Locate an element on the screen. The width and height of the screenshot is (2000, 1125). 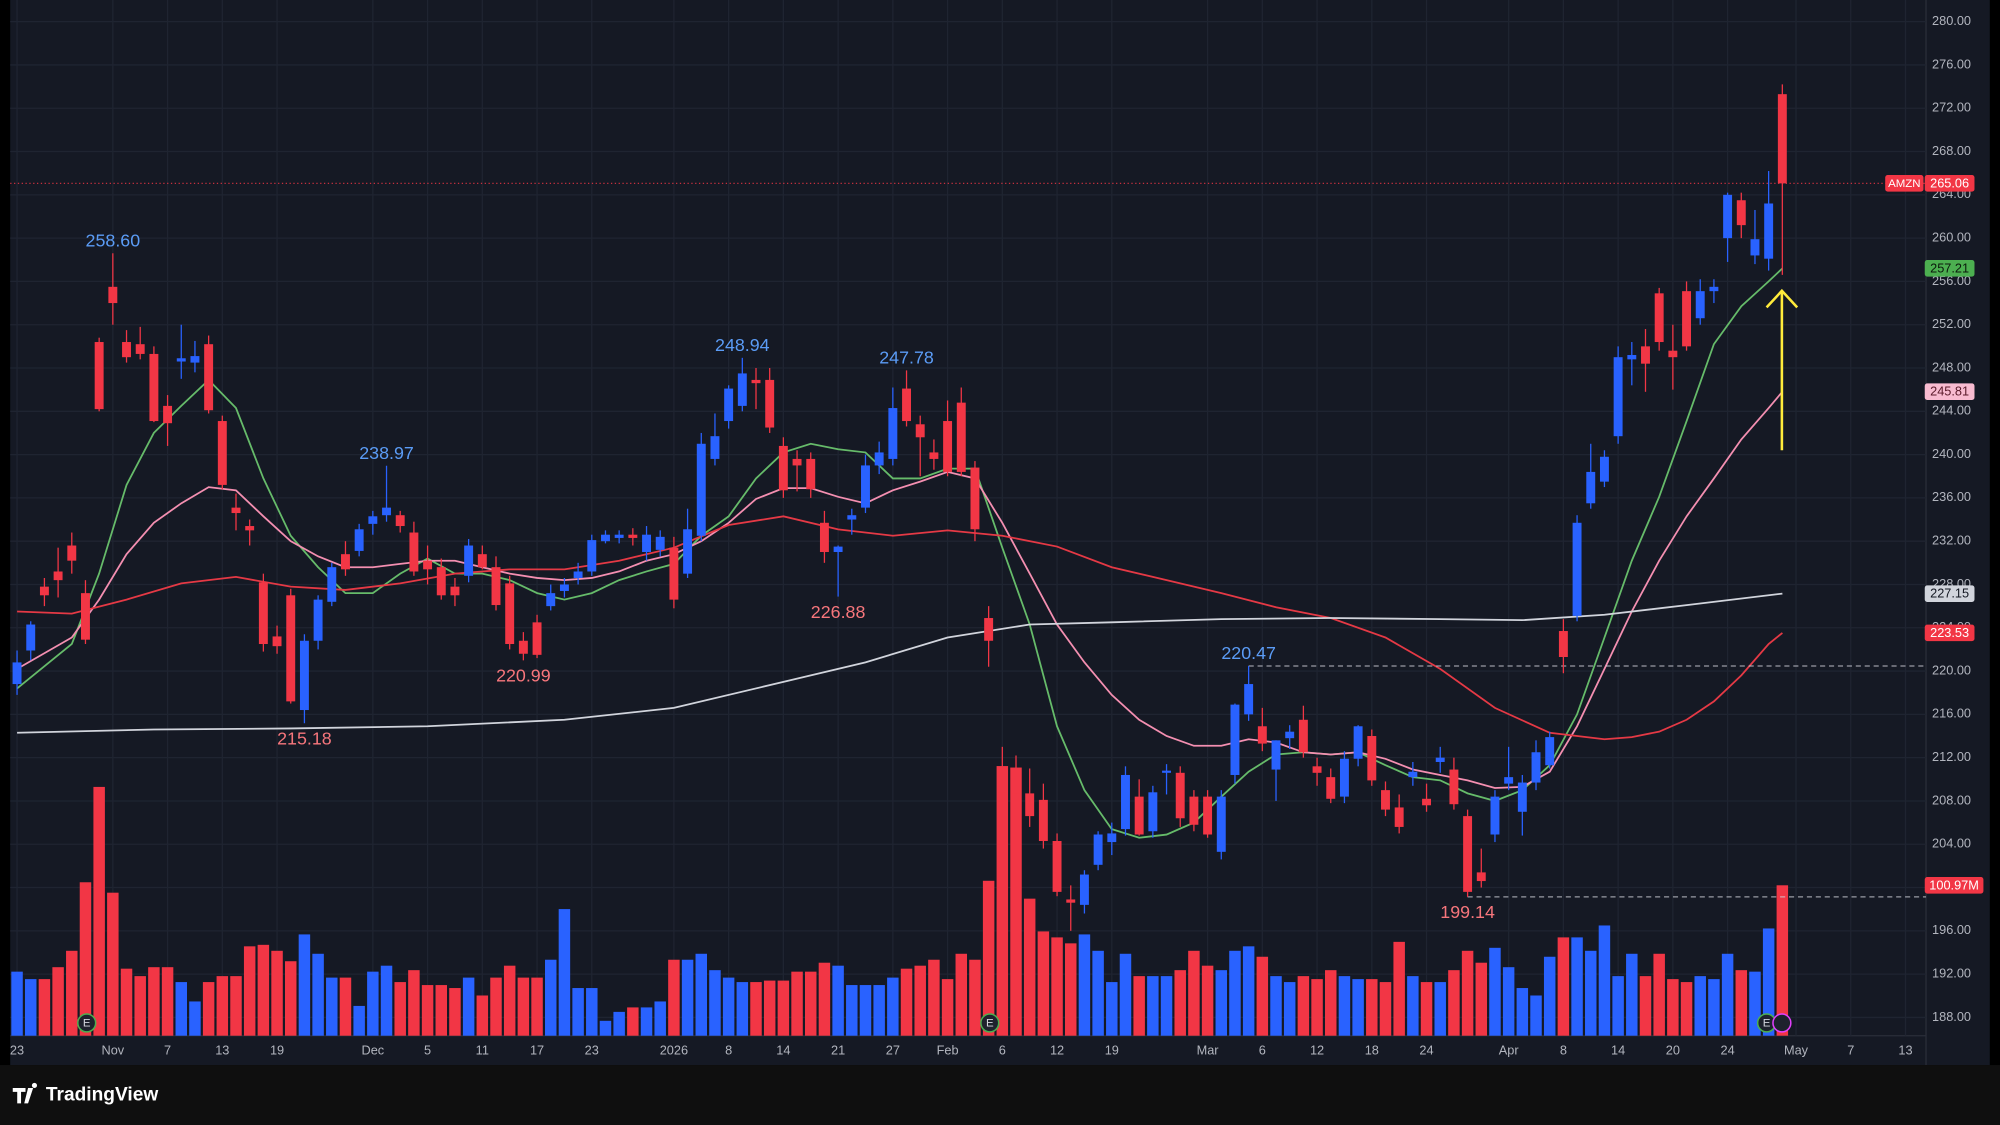
earnings-icon-label: E is located at coordinates (990, 1024).